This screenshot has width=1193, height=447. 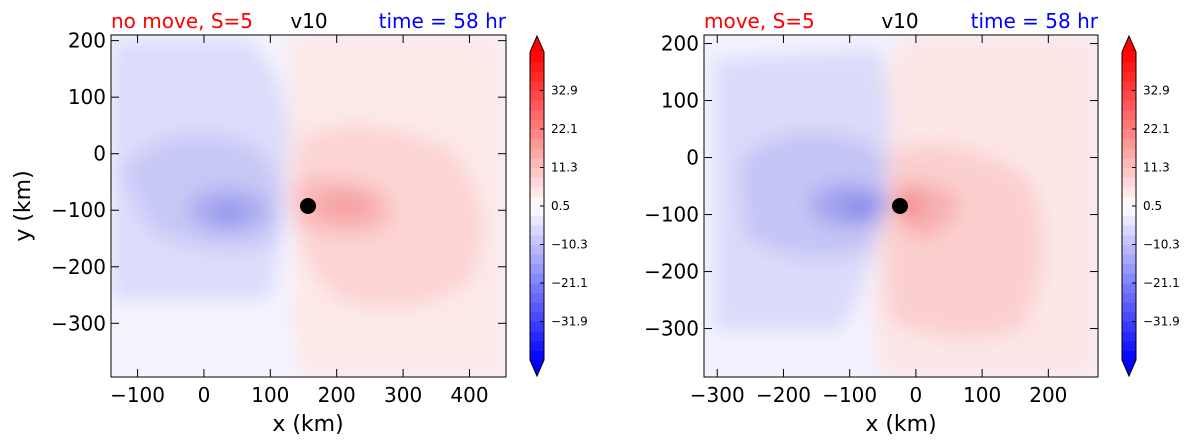 What do you see at coordinates (963, 241) in the screenshot?
I see `positive-core-right` at bounding box center [963, 241].